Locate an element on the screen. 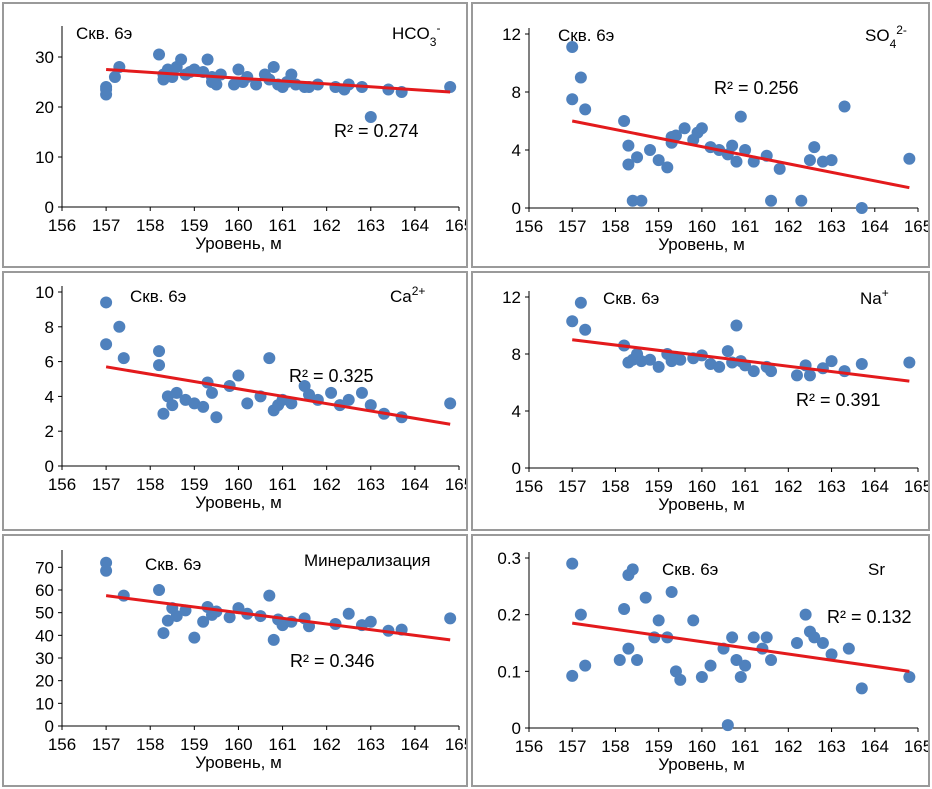 The height and width of the screenshot is (789, 932). r-squared-label: R² = 0.132 is located at coordinates (869, 617).